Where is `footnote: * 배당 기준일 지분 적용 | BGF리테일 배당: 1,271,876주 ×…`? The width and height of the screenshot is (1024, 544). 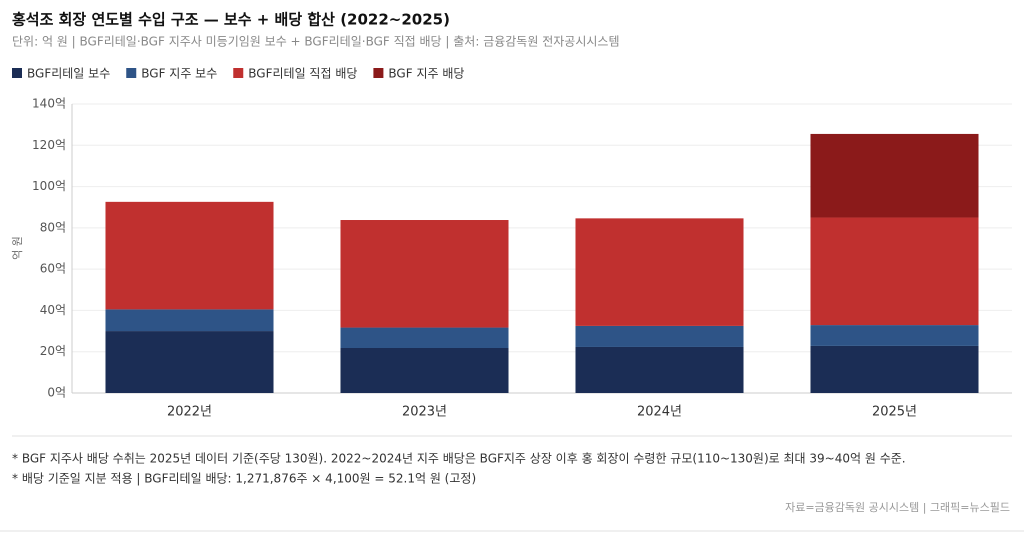 footnote: * 배당 기준일 지분 적용 | BGF리테일 배당: 1,271,876주 ×… is located at coordinates (244, 479).